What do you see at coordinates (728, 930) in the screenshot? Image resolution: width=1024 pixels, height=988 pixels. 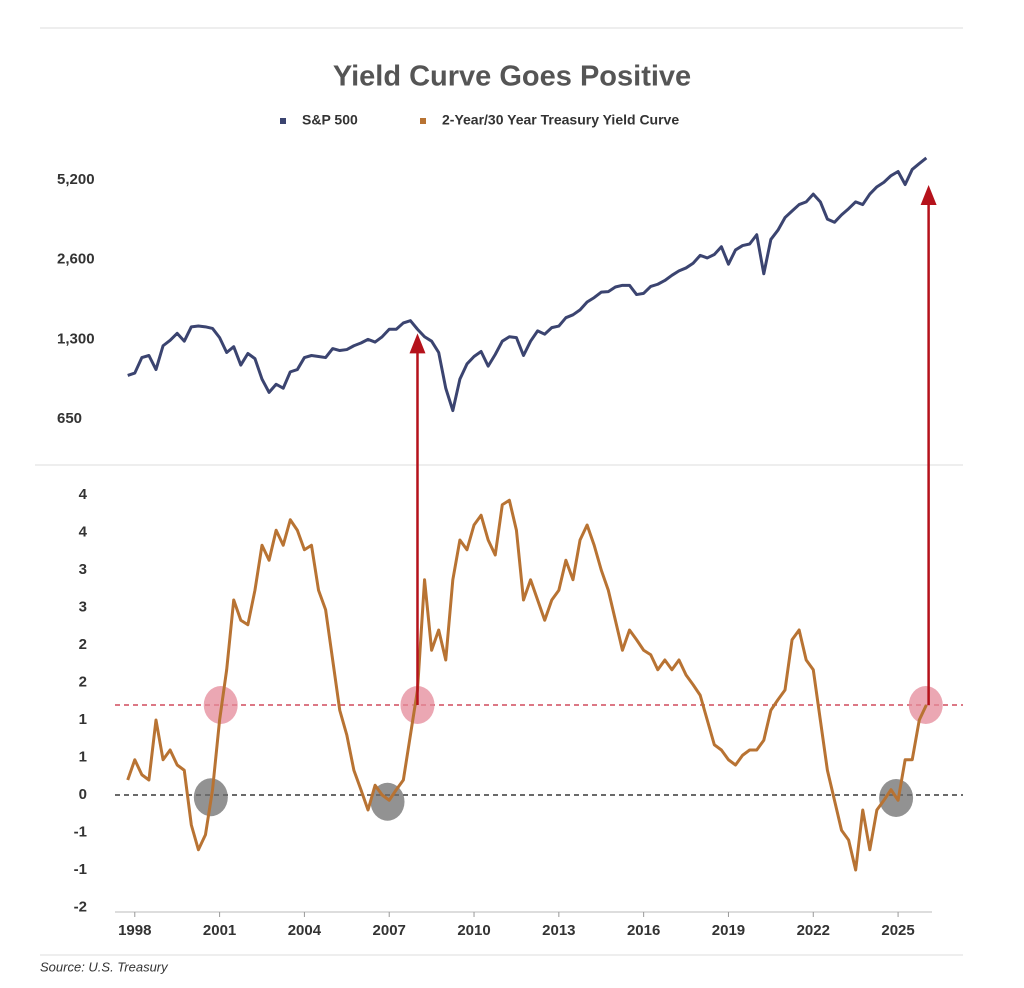 I see `x-tick-label: 2019` at bounding box center [728, 930].